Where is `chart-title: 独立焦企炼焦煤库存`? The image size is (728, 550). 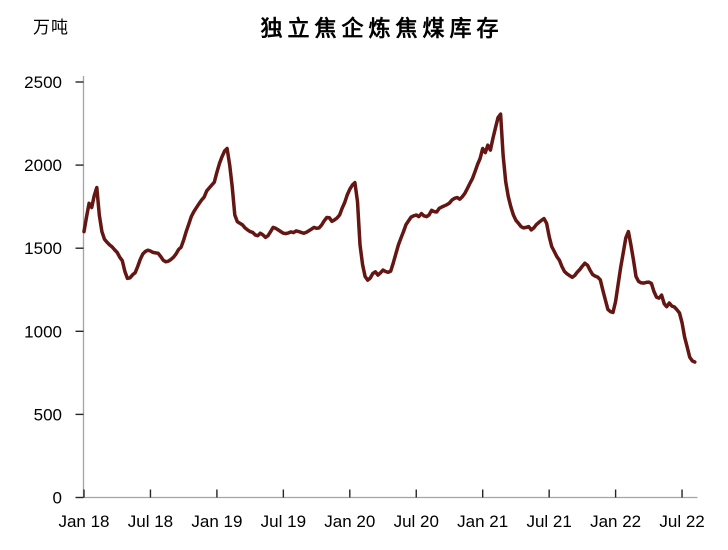 chart-title: 独立焦企炼焦煤库存 is located at coordinates (382, 28).